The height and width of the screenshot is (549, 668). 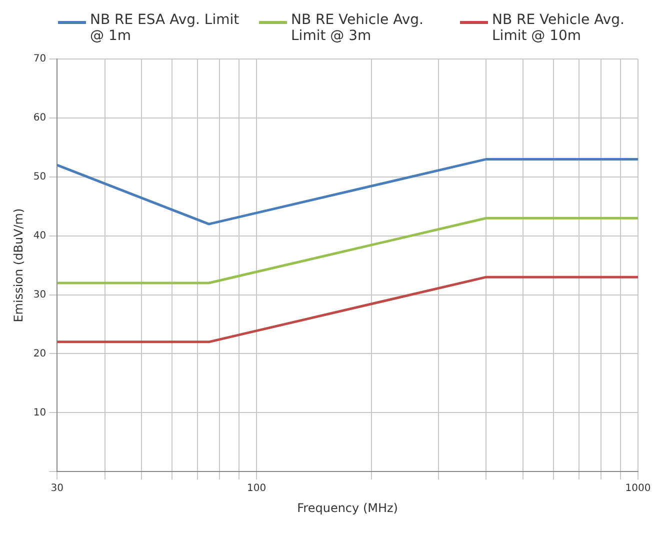 What do you see at coordinates (39, 118) in the screenshot?
I see `y-tick-label: 60` at bounding box center [39, 118].